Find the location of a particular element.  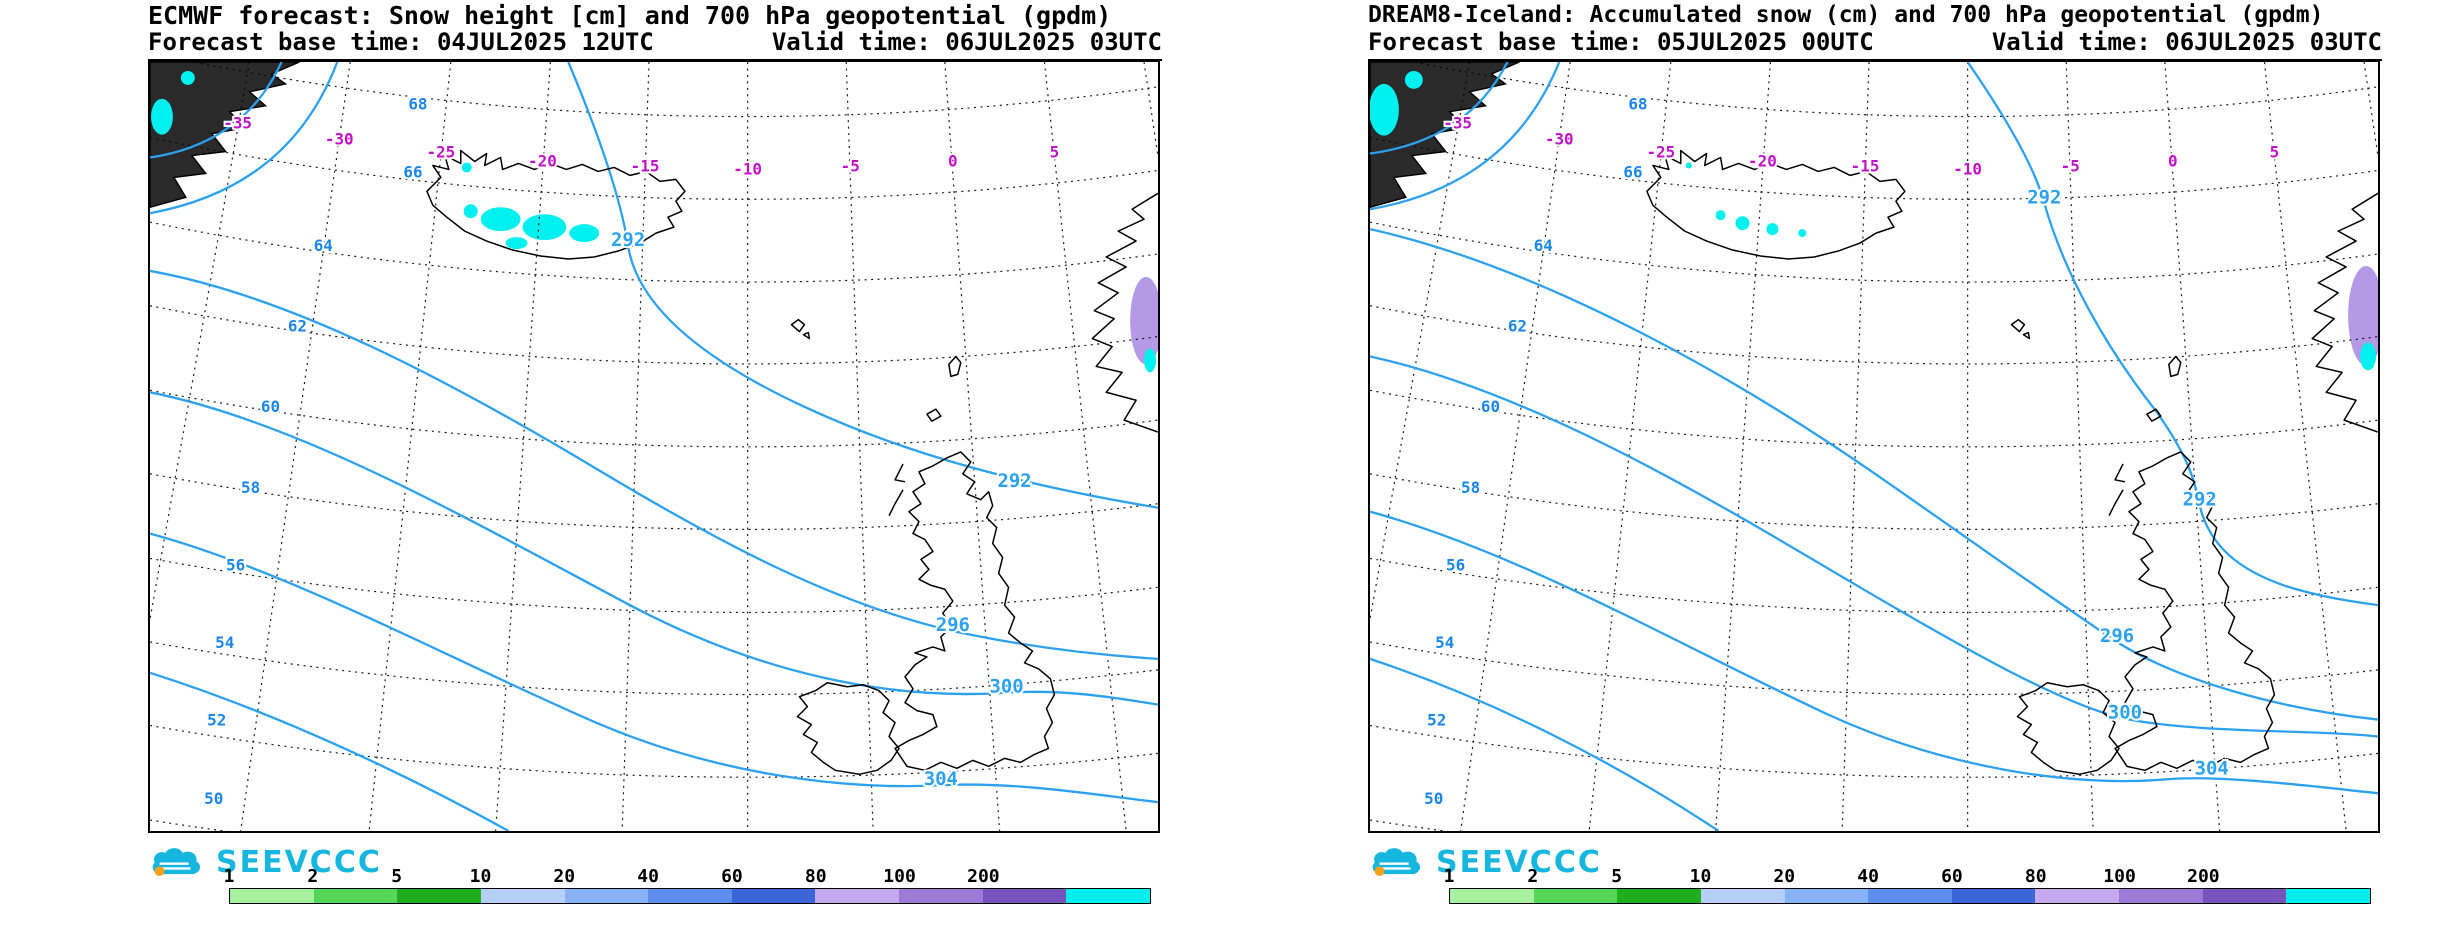

lat-label: 50 is located at coordinates (1433, 798).